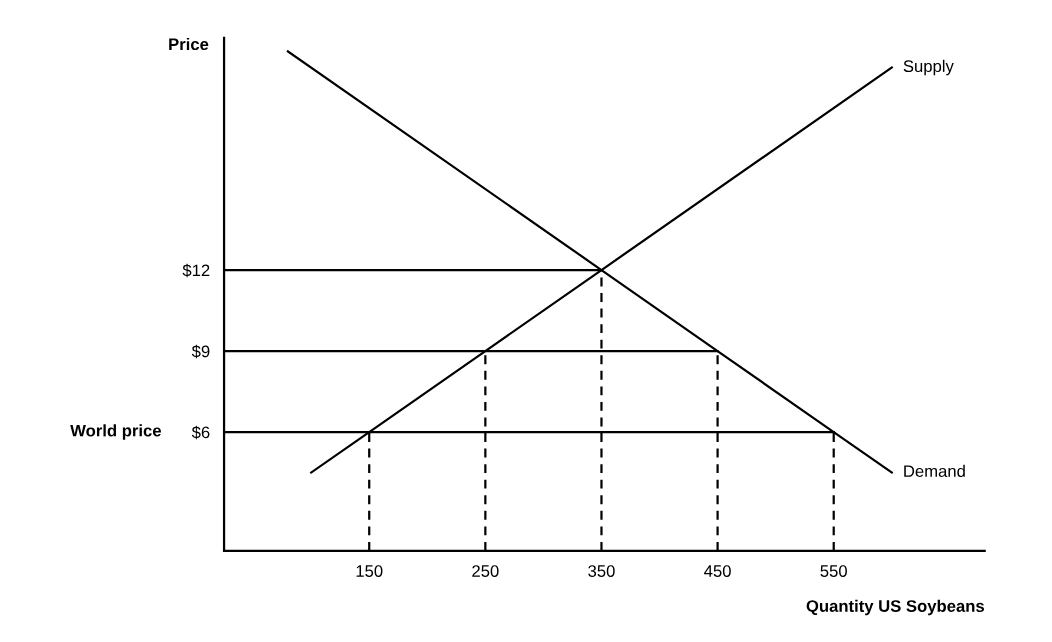  I want to click on series-label: Supply, so click(928, 67).